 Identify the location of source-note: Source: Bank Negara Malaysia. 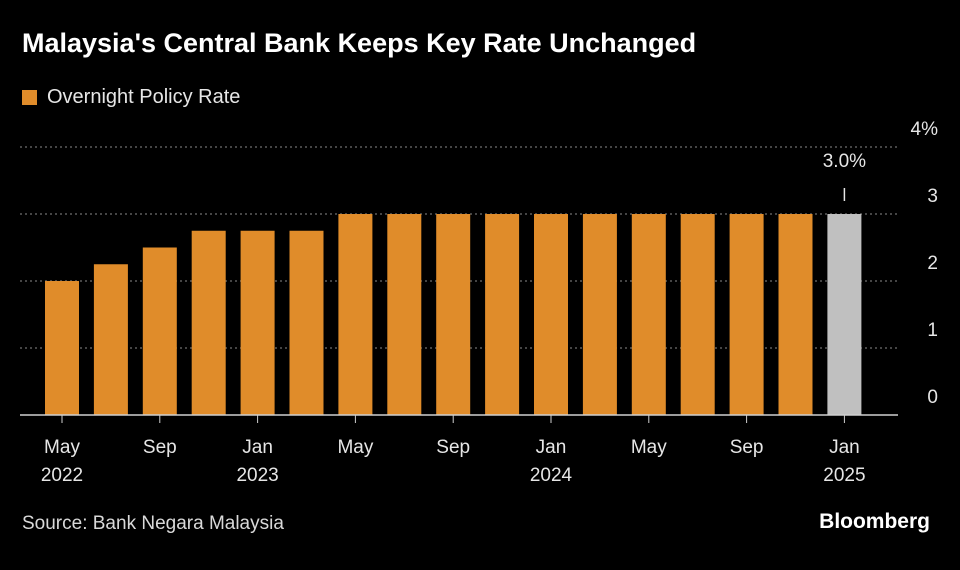
(153, 523).